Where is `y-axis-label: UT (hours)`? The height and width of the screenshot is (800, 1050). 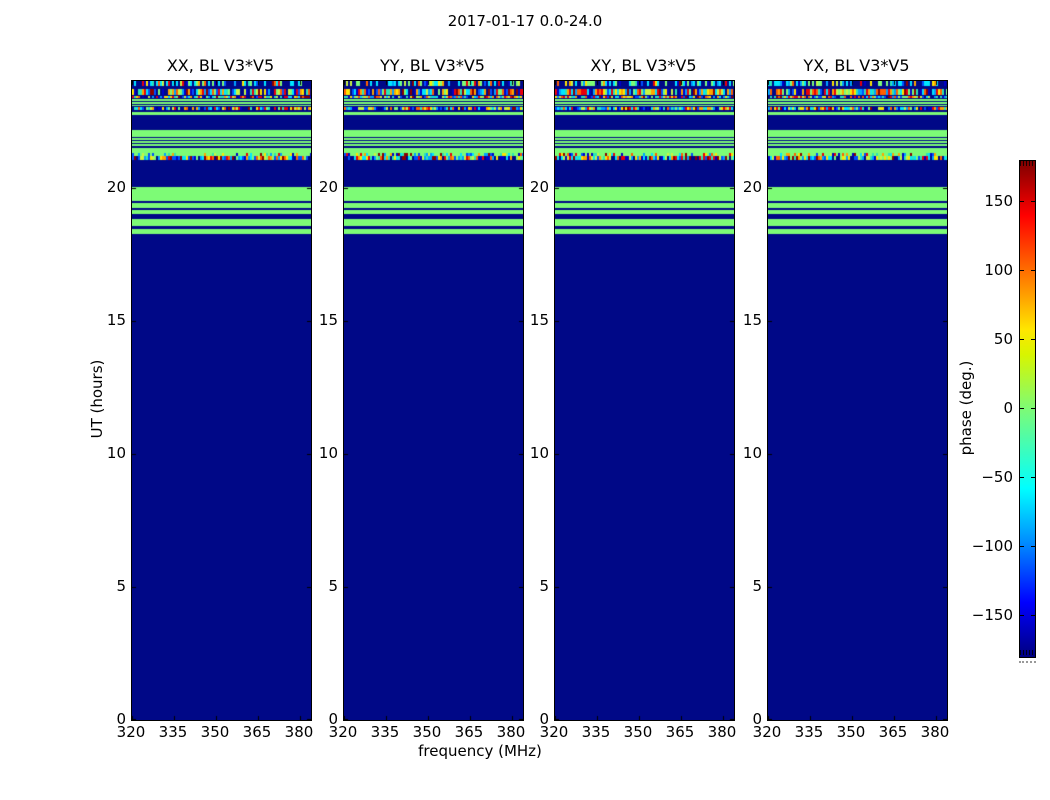
y-axis-label: UT (hours) is located at coordinates (97, 399).